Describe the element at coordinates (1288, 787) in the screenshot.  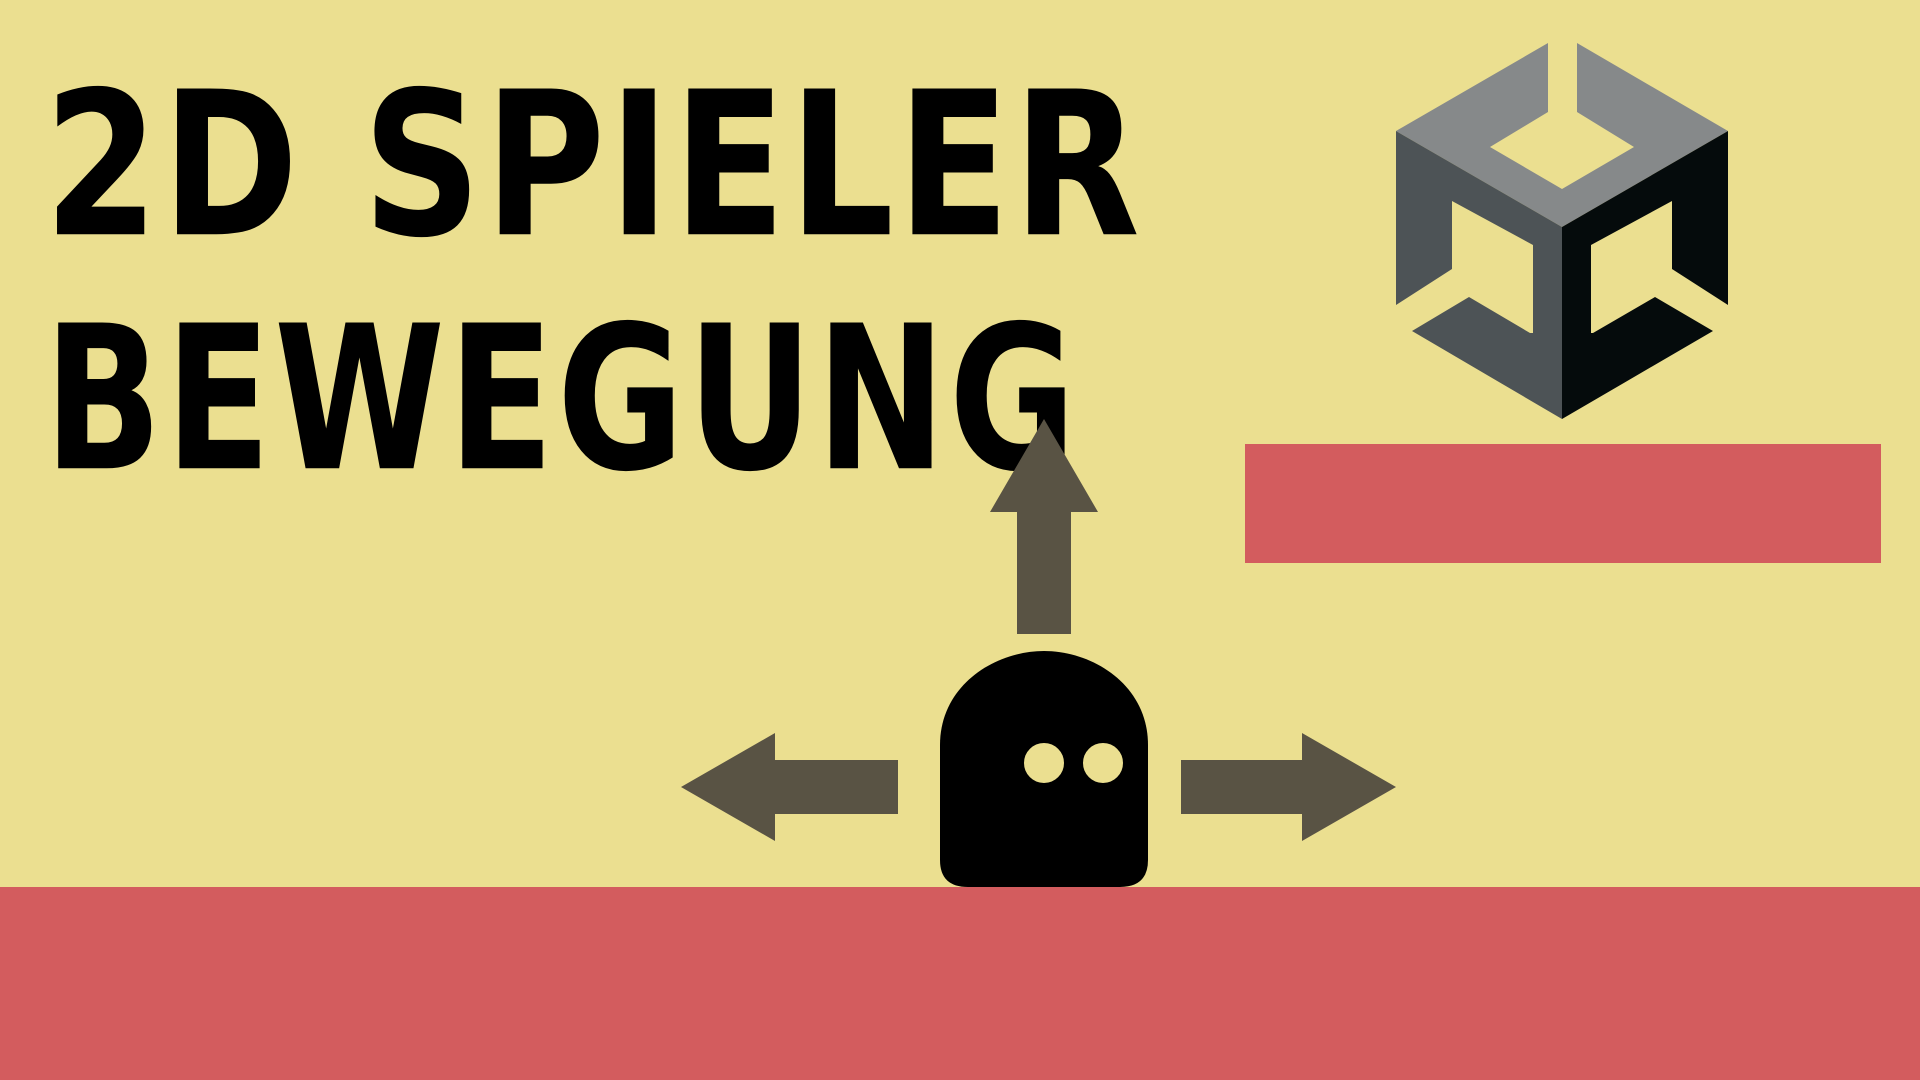
I see `arrow-right-icon` at that location.